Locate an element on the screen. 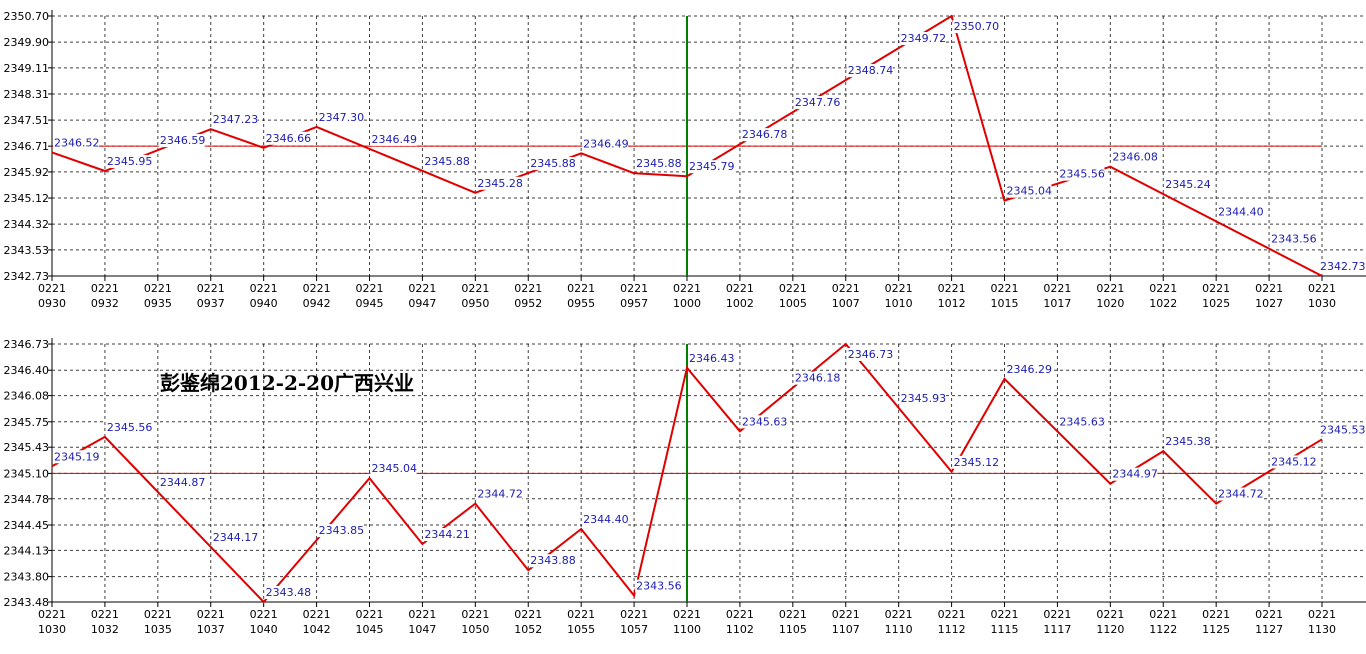  x-tick-time-label: 1130 is located at coordinates (1322, 629).